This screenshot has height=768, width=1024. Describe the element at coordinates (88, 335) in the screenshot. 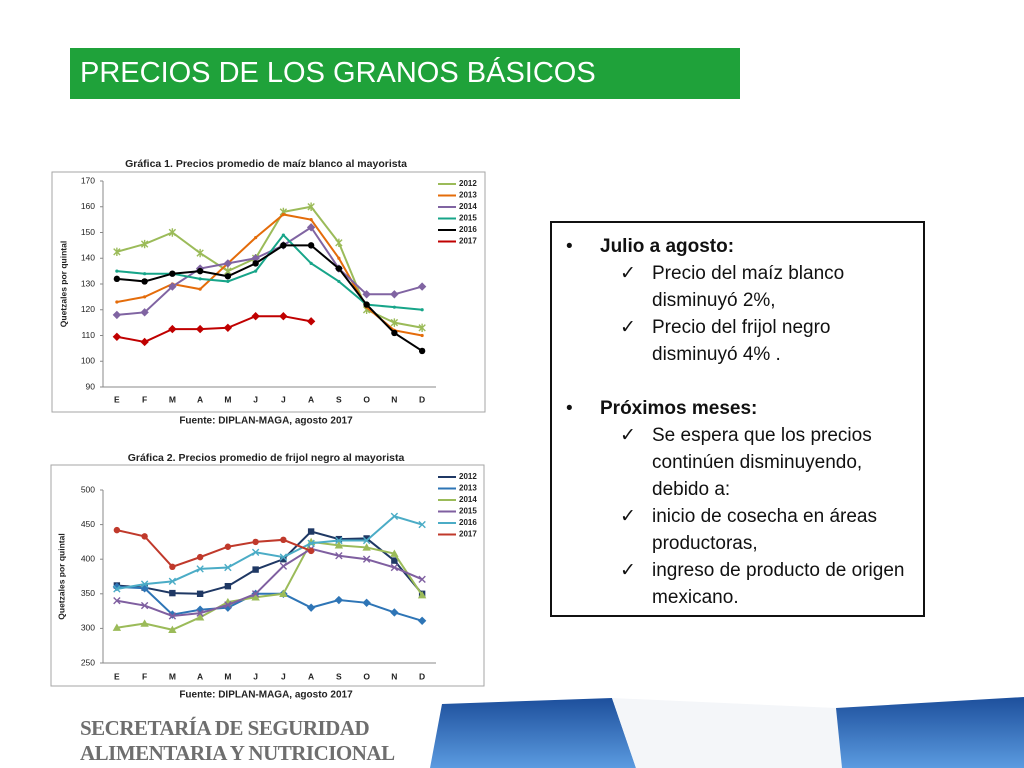

I see `y-tick-label: 110` at that location.